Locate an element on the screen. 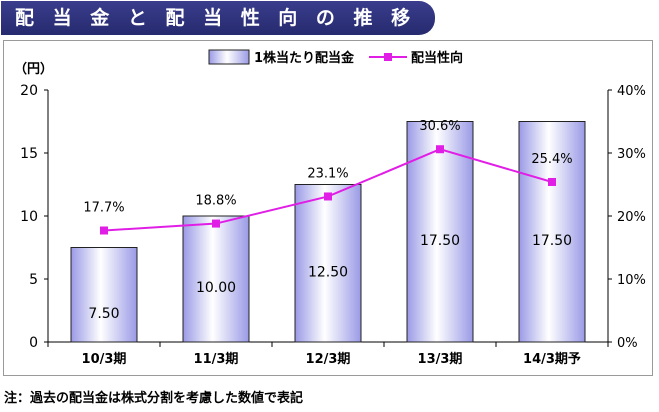  legend-swatch-bar is located at coordinates (229, 57).